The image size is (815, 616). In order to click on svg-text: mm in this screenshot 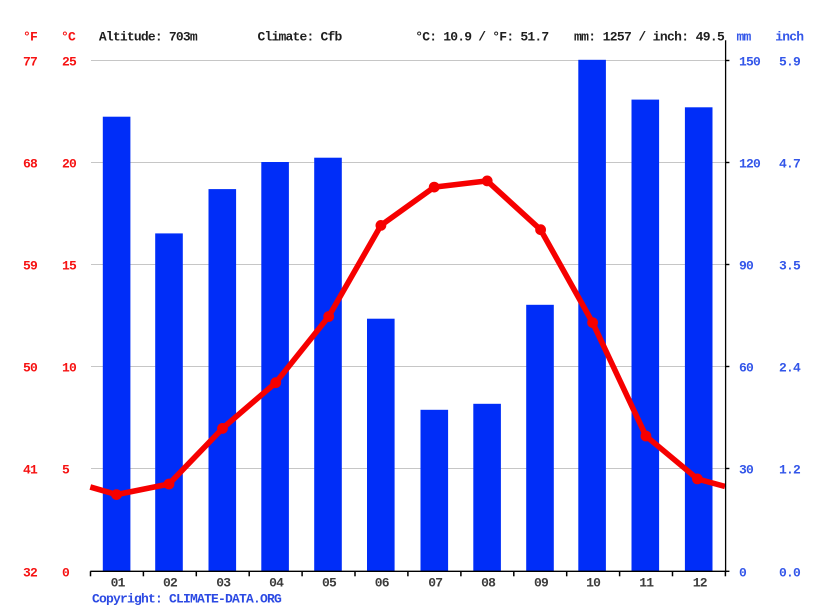, I will do `click(744, 36)`.